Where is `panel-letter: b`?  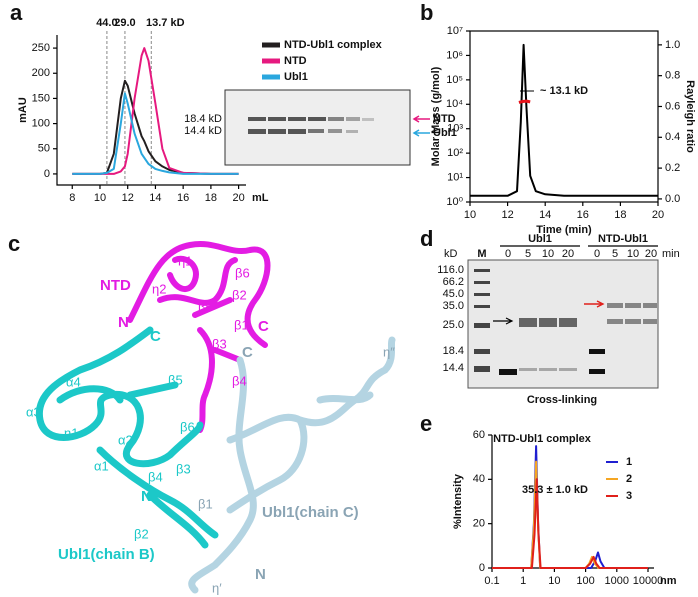
panel-letter: b is located at coordinates (426, 12).